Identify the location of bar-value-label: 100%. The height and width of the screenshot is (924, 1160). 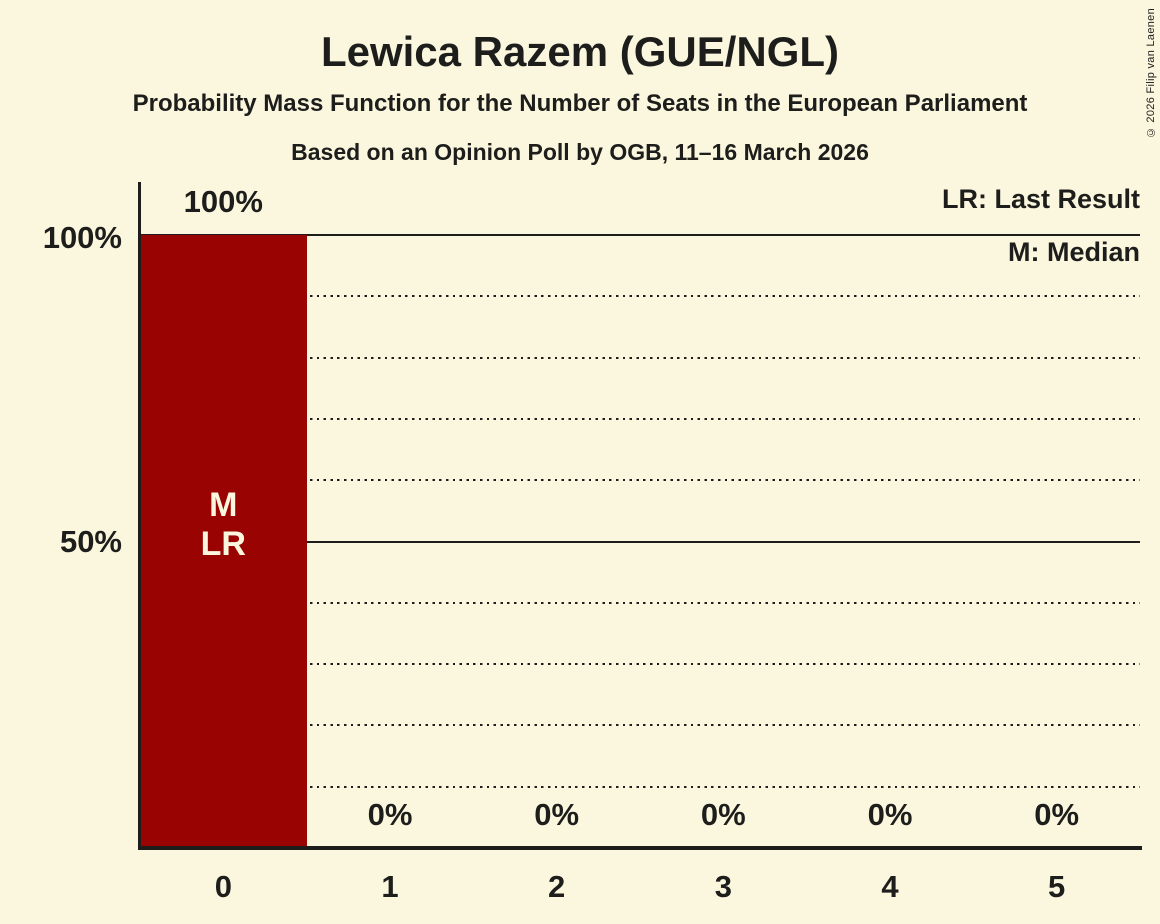
(223, 201).